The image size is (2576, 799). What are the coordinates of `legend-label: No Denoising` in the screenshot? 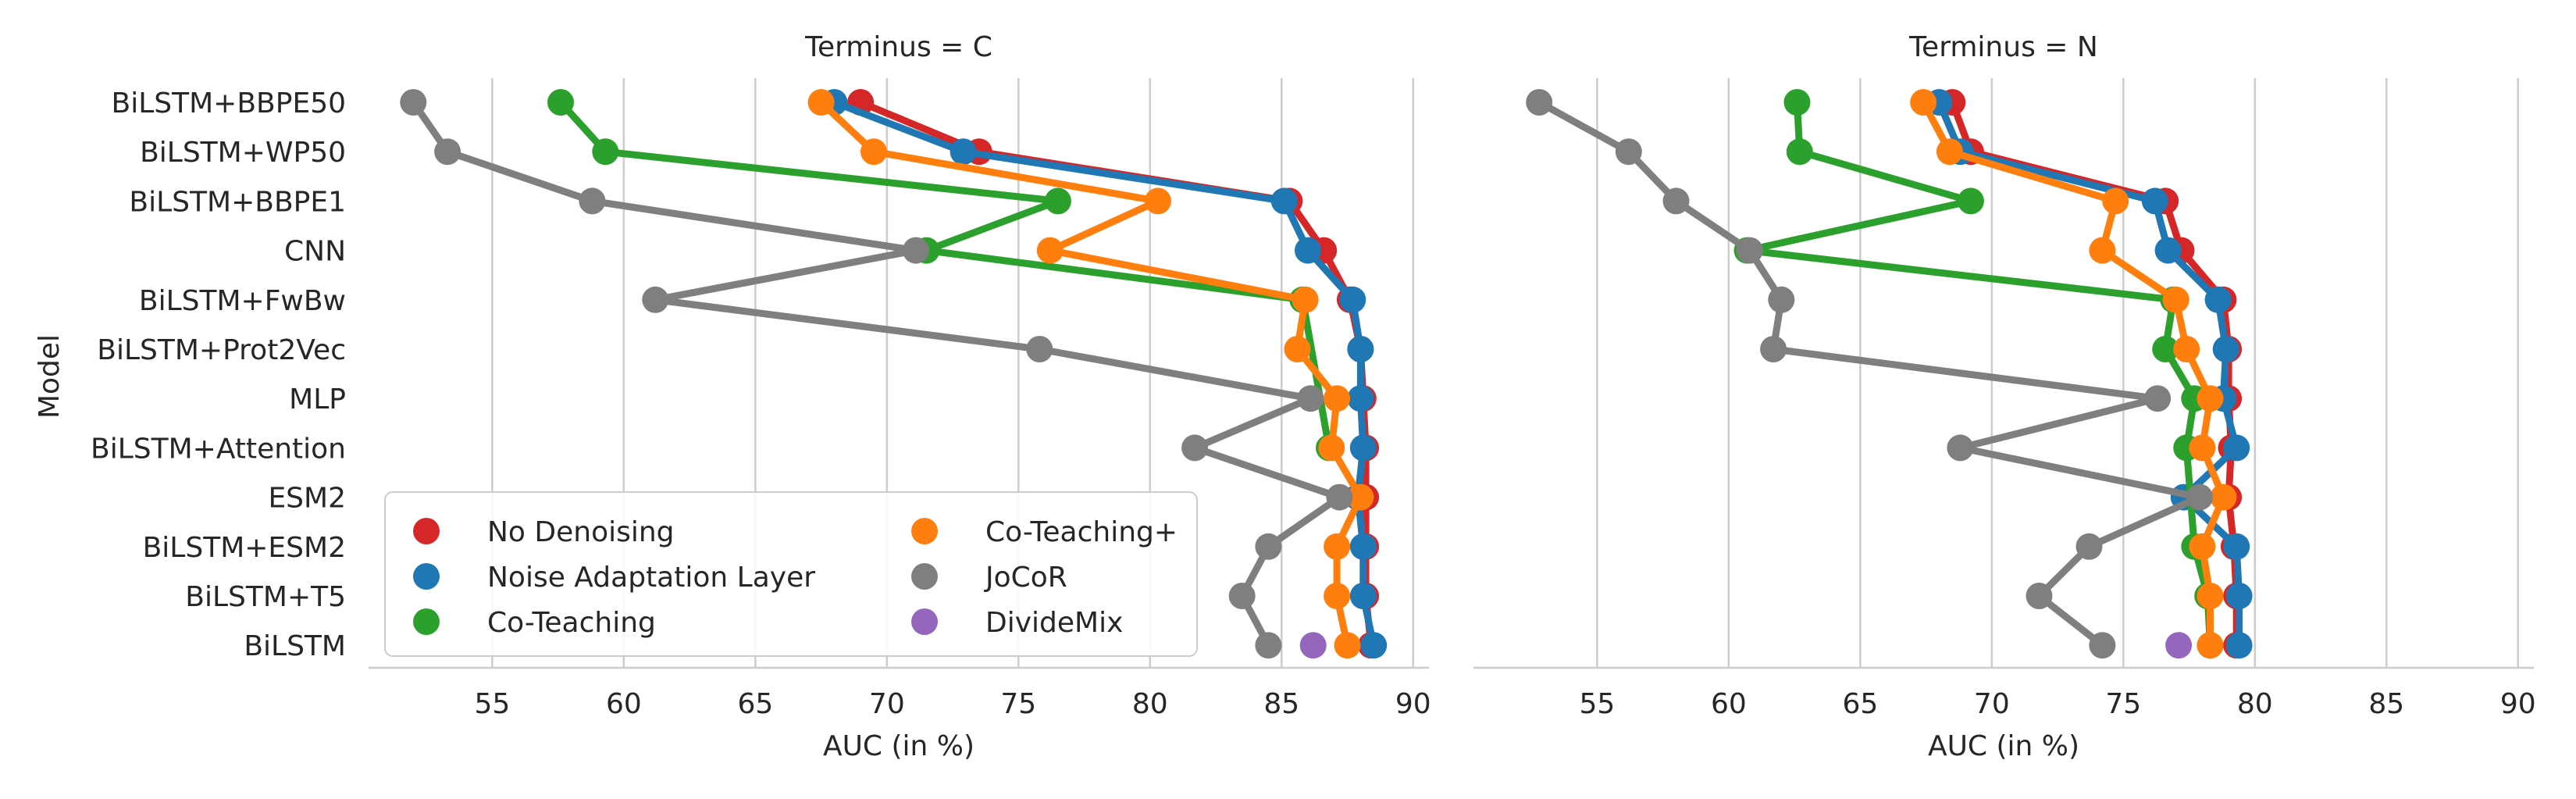 It's located at (581, 532).